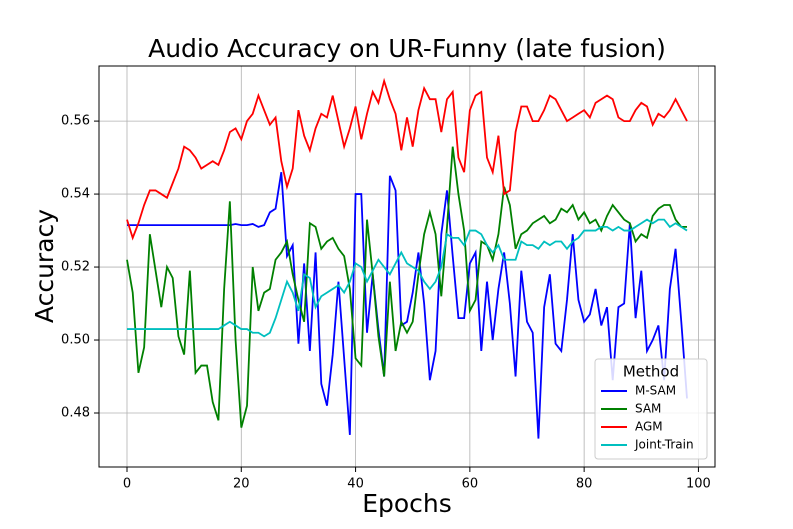 This screenshot has height=529, width=793. Describe the element at coordinates (75, 194) in the screenshot. I see `y-tick-label: 0.54` at that location.